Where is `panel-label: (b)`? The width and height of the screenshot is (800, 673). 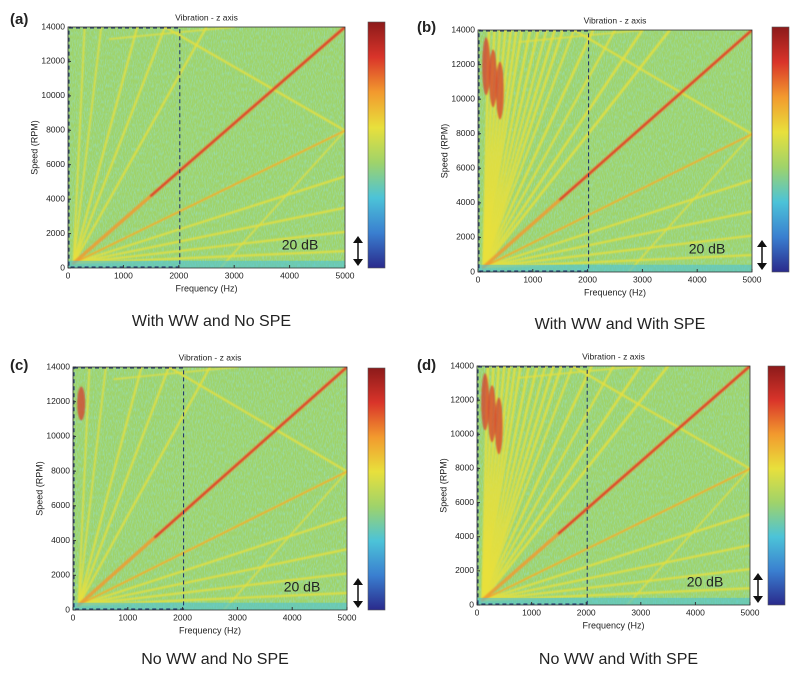 panel-label: (b) is located at coordinates (426, 27).